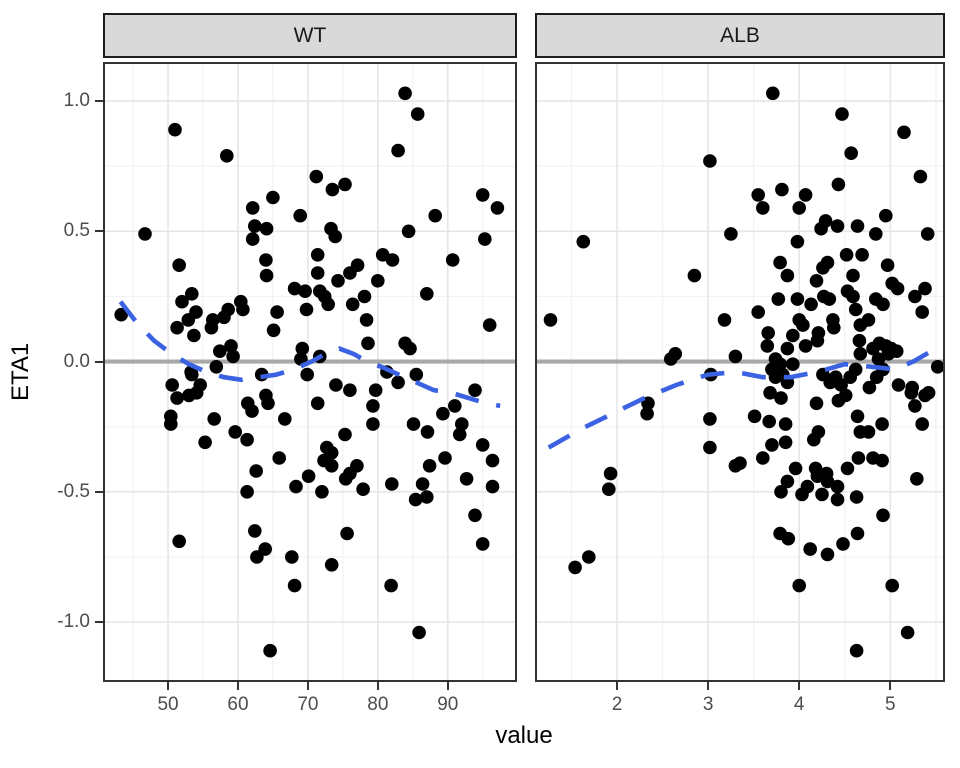 The image size is (960, 768). What do you see at coordinates (378, 704) in the screenshot?
I see `x-tick-label: 80` at bounding box center [378, 704].